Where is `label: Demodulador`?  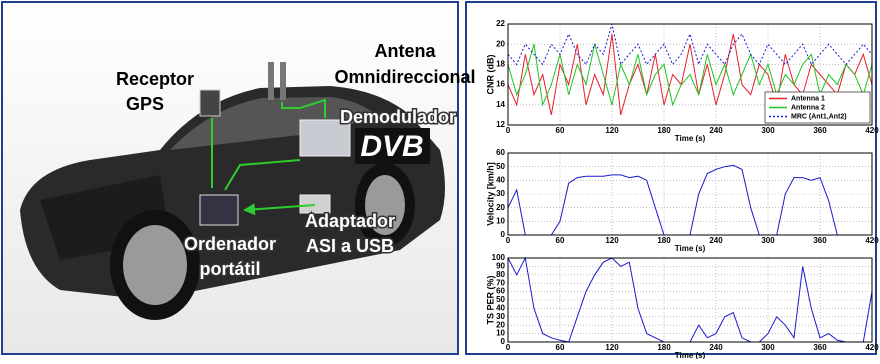
label: Demodulador is located at coordinates (398, 117).